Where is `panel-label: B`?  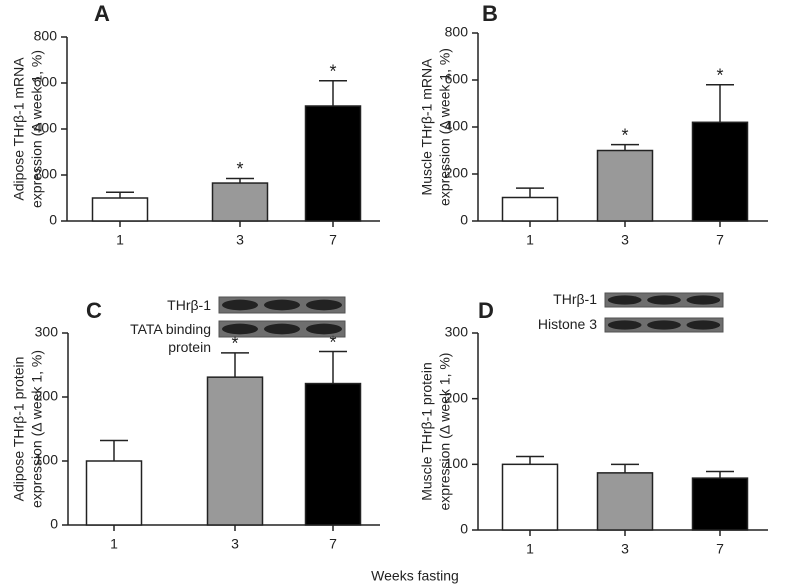
panel-label: B is located at coordinates (490, 13).